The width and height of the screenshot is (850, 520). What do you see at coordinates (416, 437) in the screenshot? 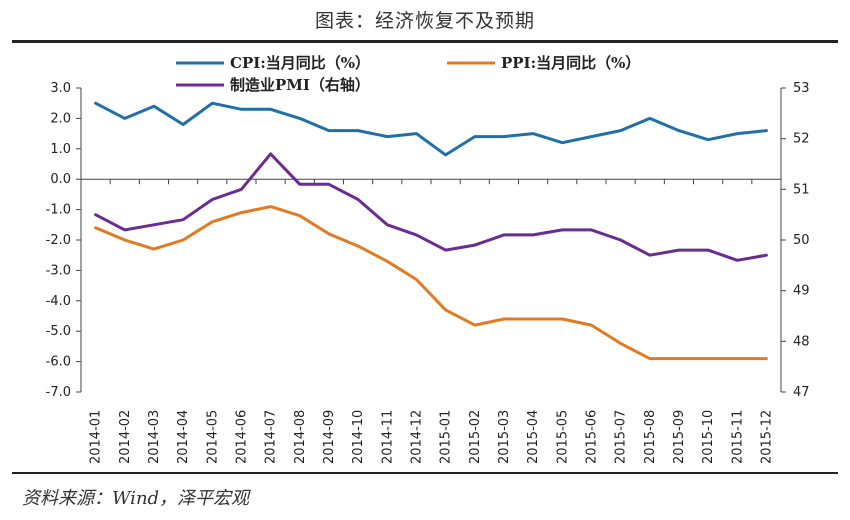
I see `x-tick-label: 2014-12` at bounding box center [416, 437].